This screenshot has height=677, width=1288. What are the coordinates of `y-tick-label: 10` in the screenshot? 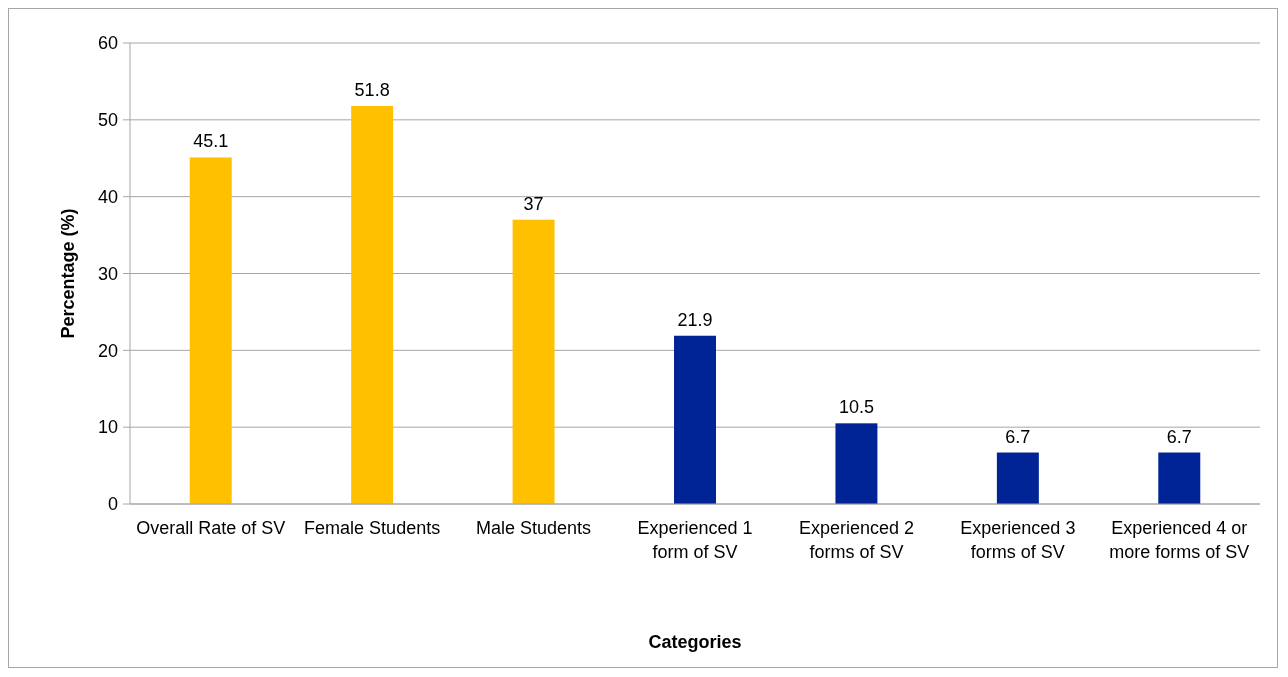 It's located at (107, 427).